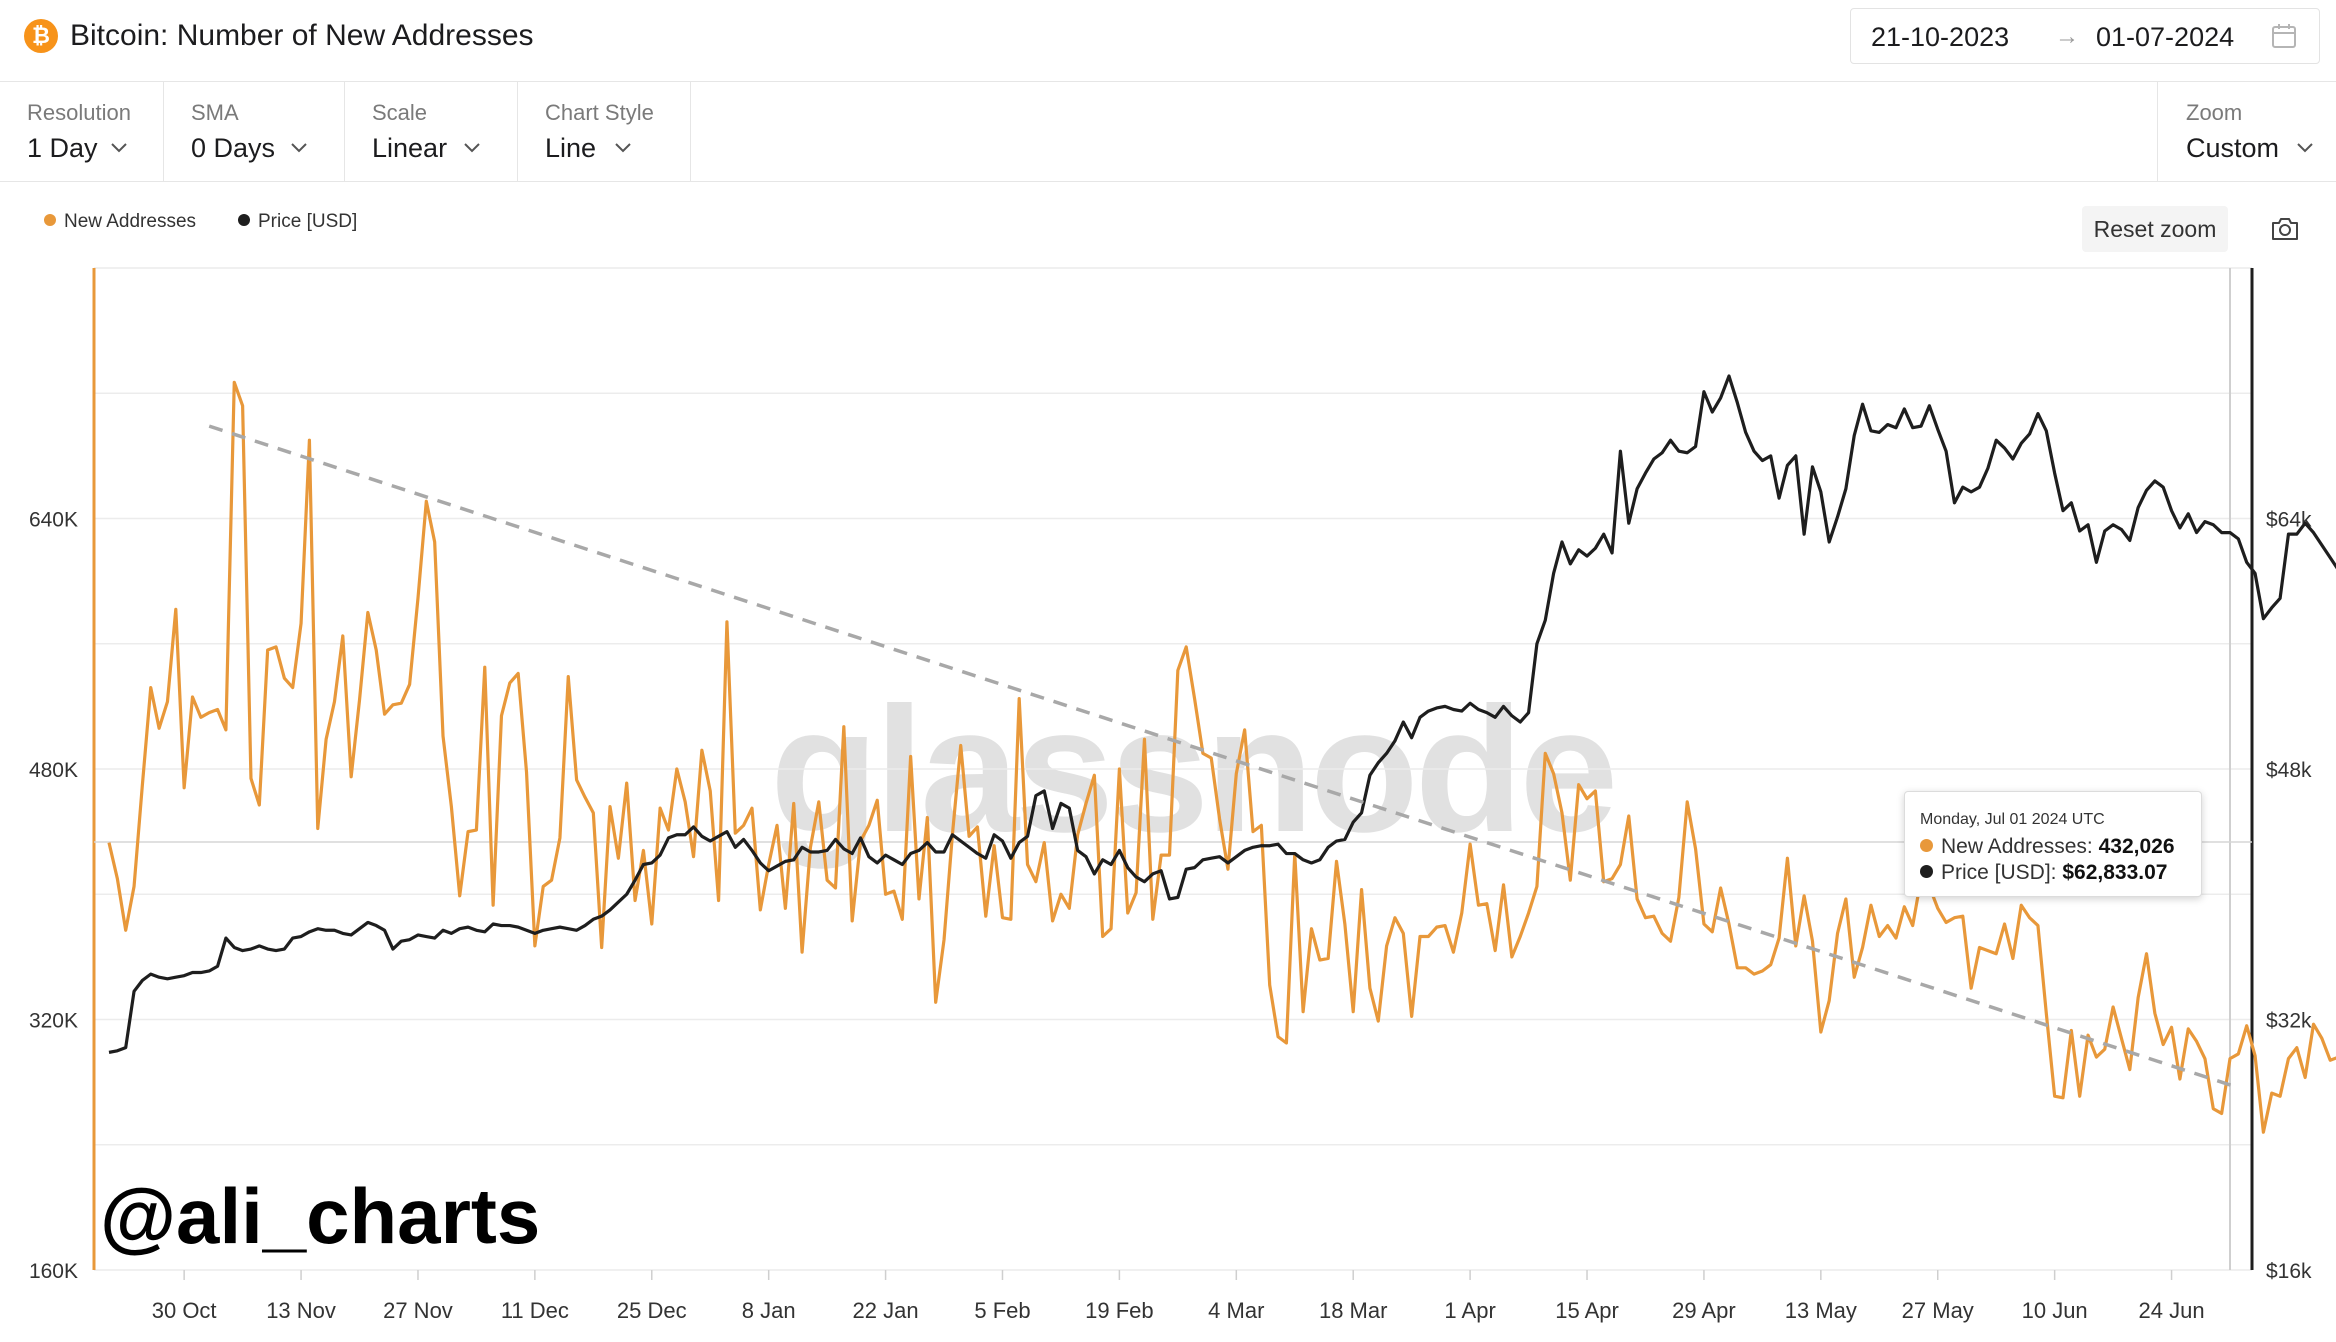 This screenshot has width=2336, height=1342. I want to click on x-tick-label: 18 Mar, so click(1353, 1310).